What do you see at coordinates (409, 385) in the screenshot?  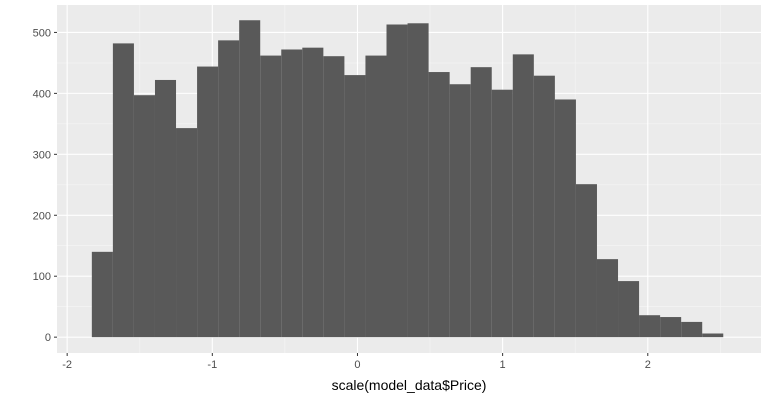 I see `x-axis-title: scale(model_data$Price)` at bounding box center [409, 385].